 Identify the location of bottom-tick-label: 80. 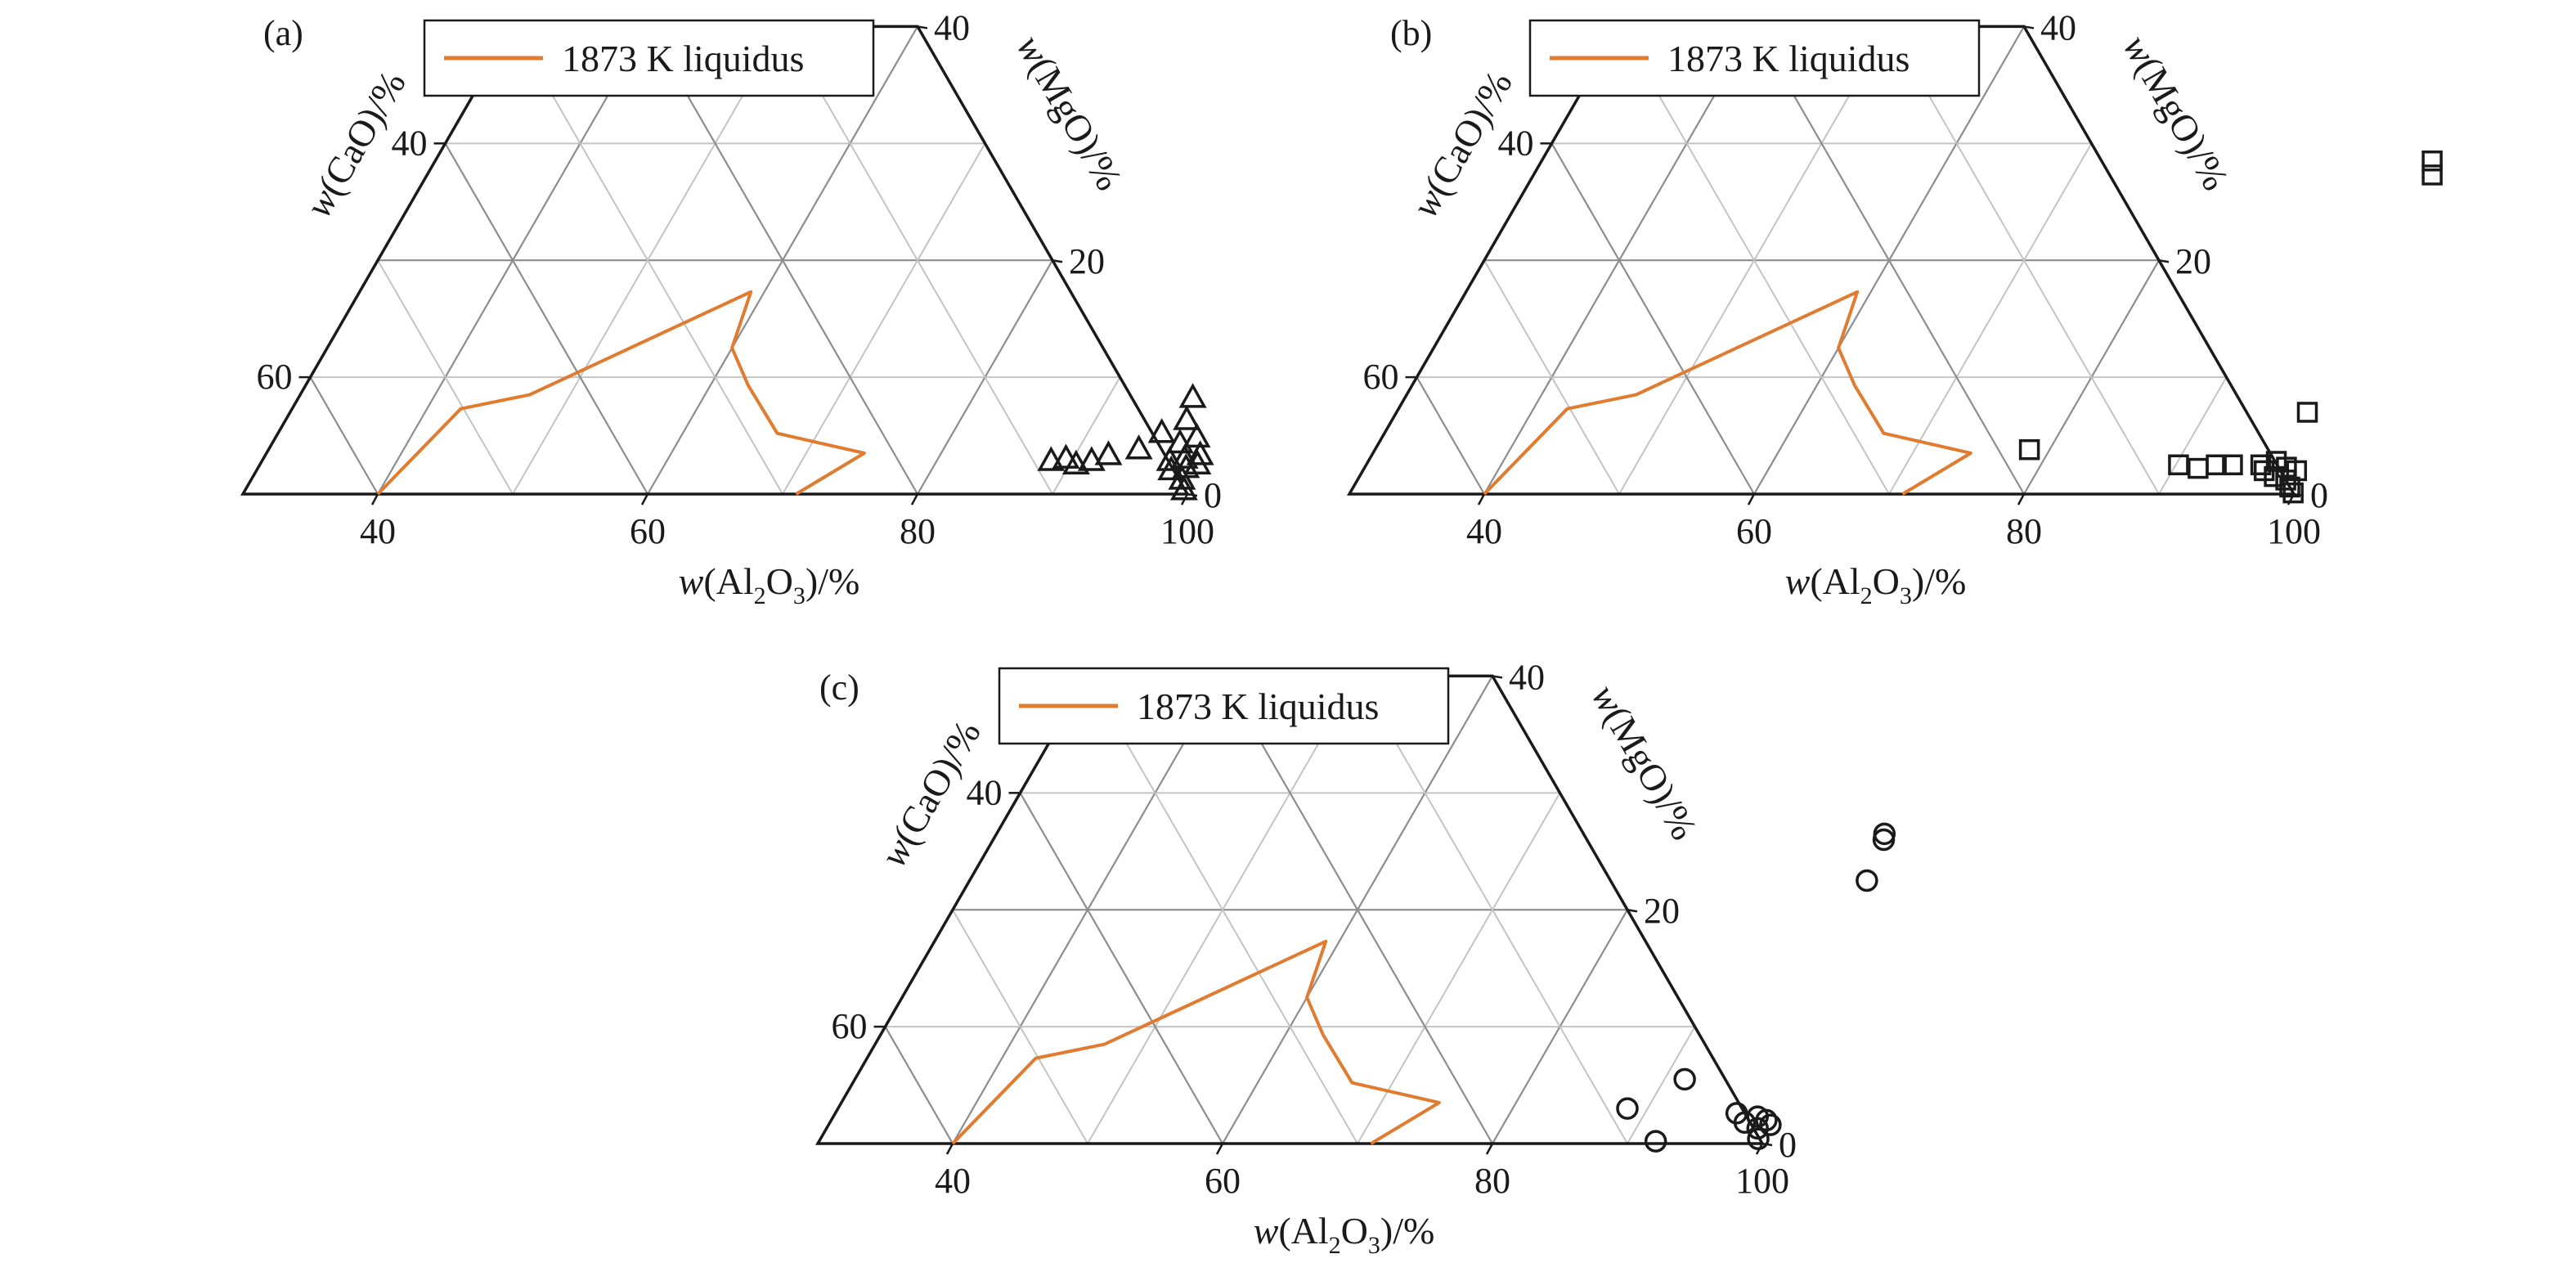
(918, 531).